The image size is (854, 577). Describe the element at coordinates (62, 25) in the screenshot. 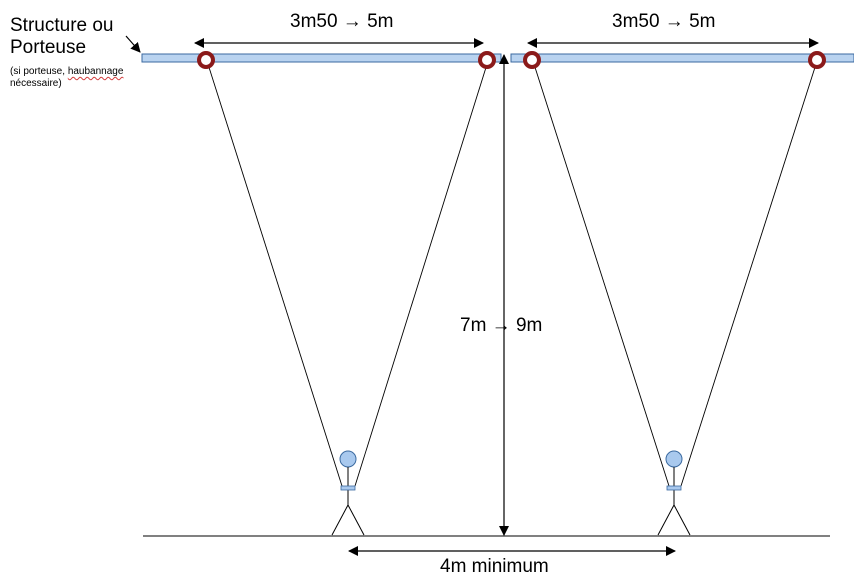

I see `structure-title-line1: Structure ou` at that location.